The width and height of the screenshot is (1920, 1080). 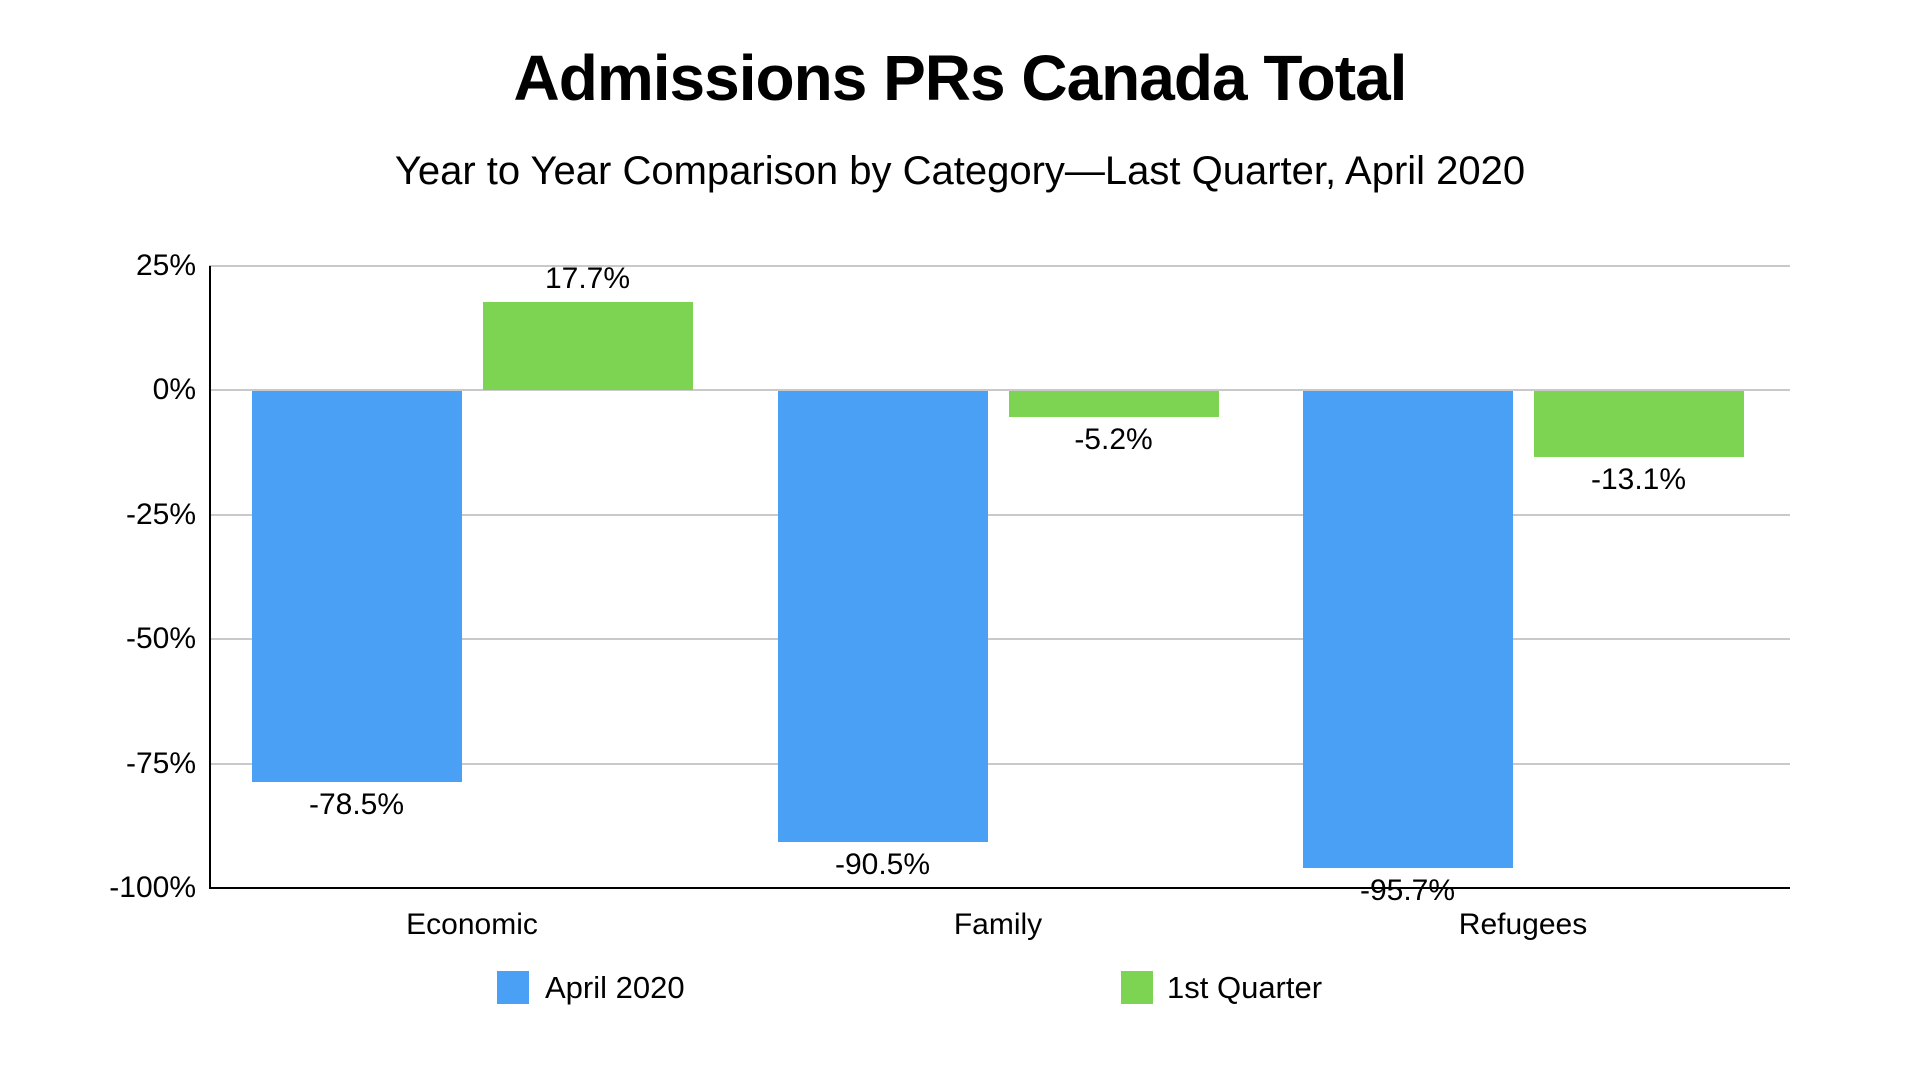 I want to click on bar-april-2020-family, so click(x=882, y=616).